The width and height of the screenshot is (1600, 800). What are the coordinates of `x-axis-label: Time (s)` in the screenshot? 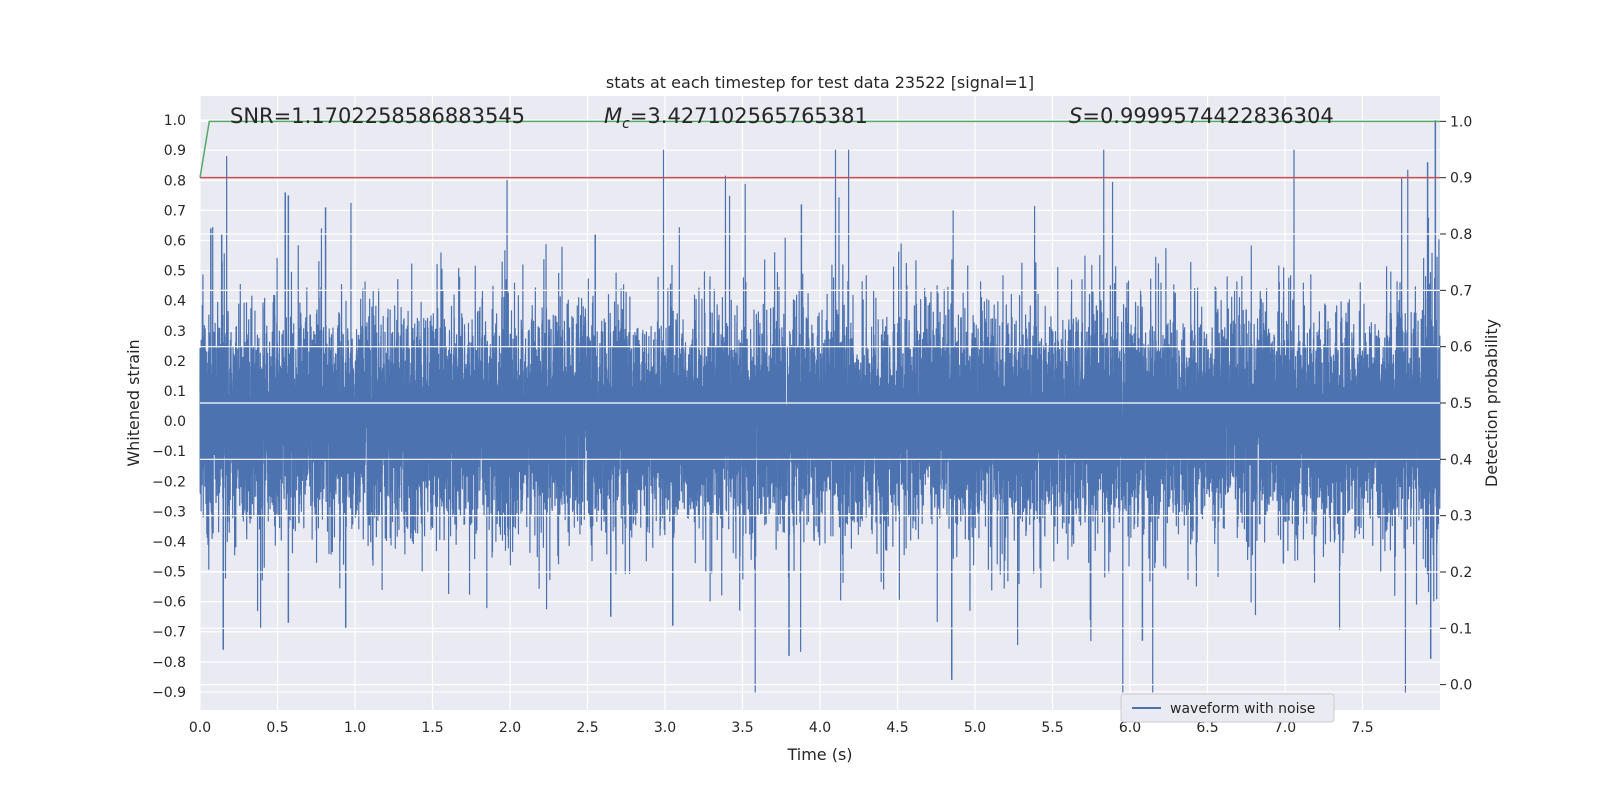 It's located at (819, 754).